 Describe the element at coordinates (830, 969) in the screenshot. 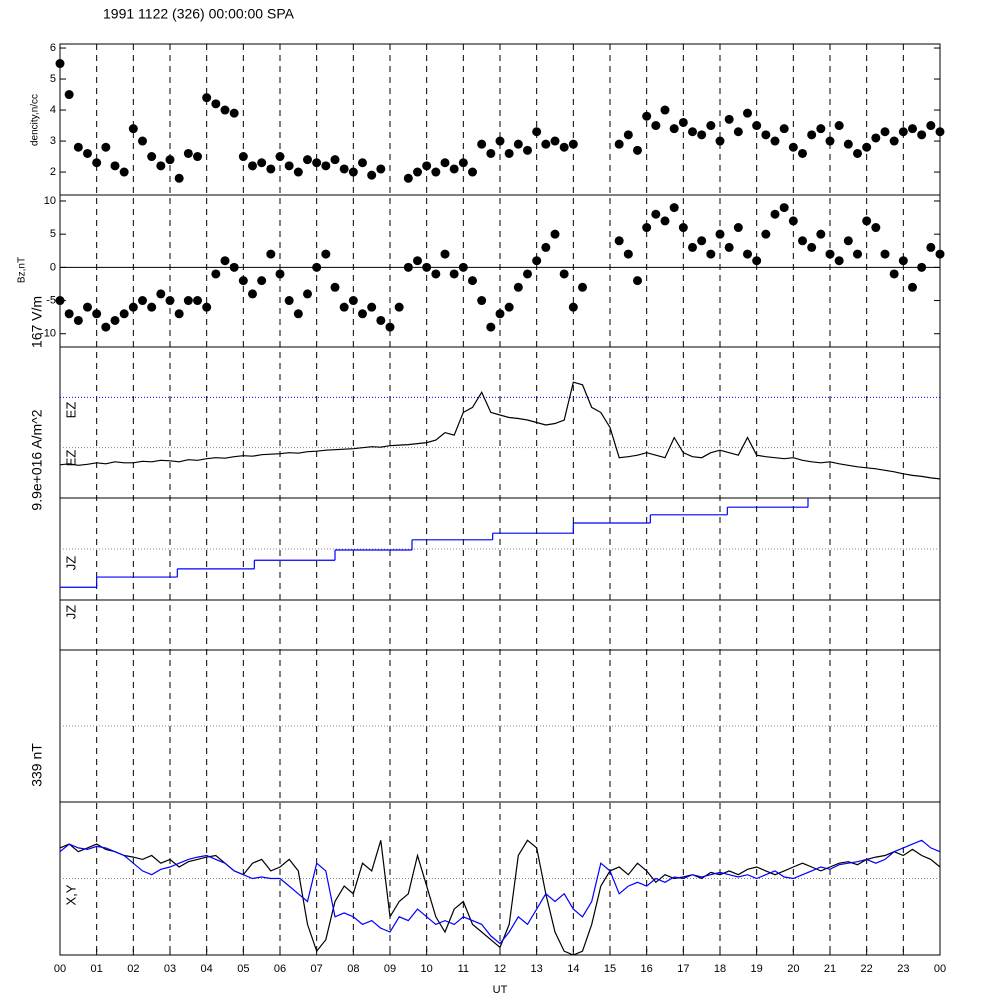

I see `x-tick-label: 21` at that location.